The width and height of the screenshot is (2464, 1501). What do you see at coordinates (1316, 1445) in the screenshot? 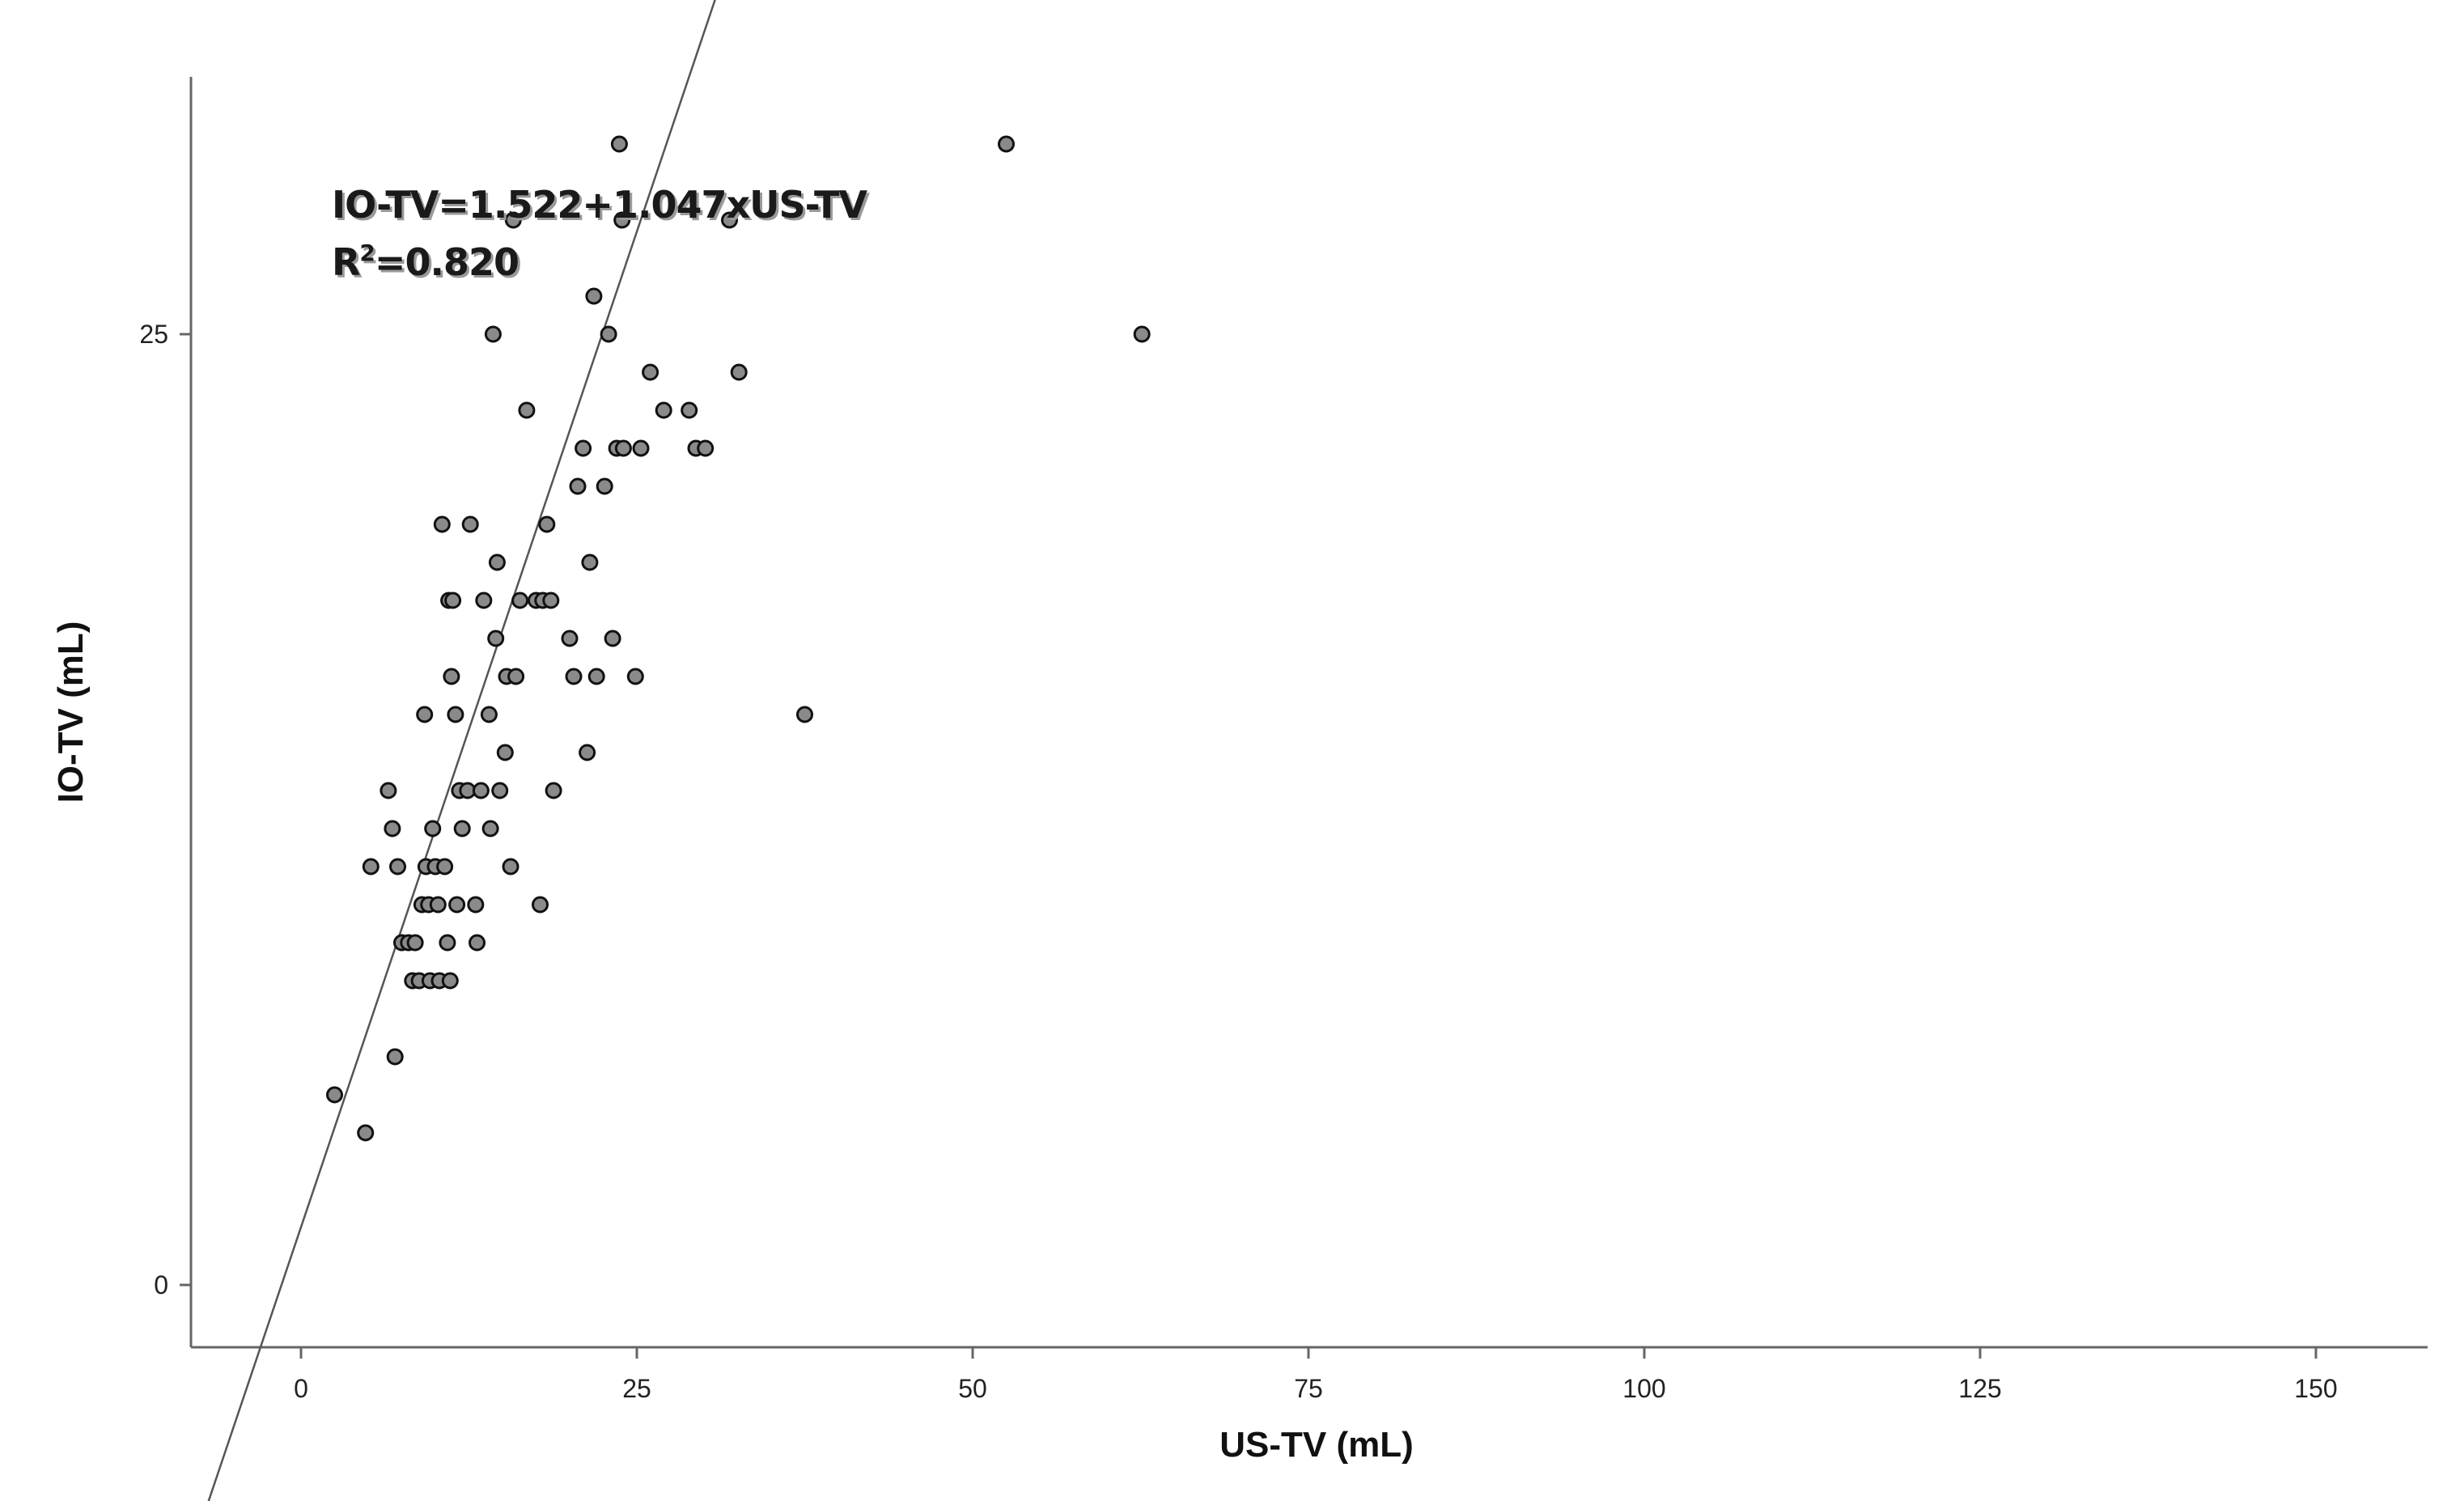
I see `x-axis-title: US-TV (mL)` at bounding box center [1316, 1445].